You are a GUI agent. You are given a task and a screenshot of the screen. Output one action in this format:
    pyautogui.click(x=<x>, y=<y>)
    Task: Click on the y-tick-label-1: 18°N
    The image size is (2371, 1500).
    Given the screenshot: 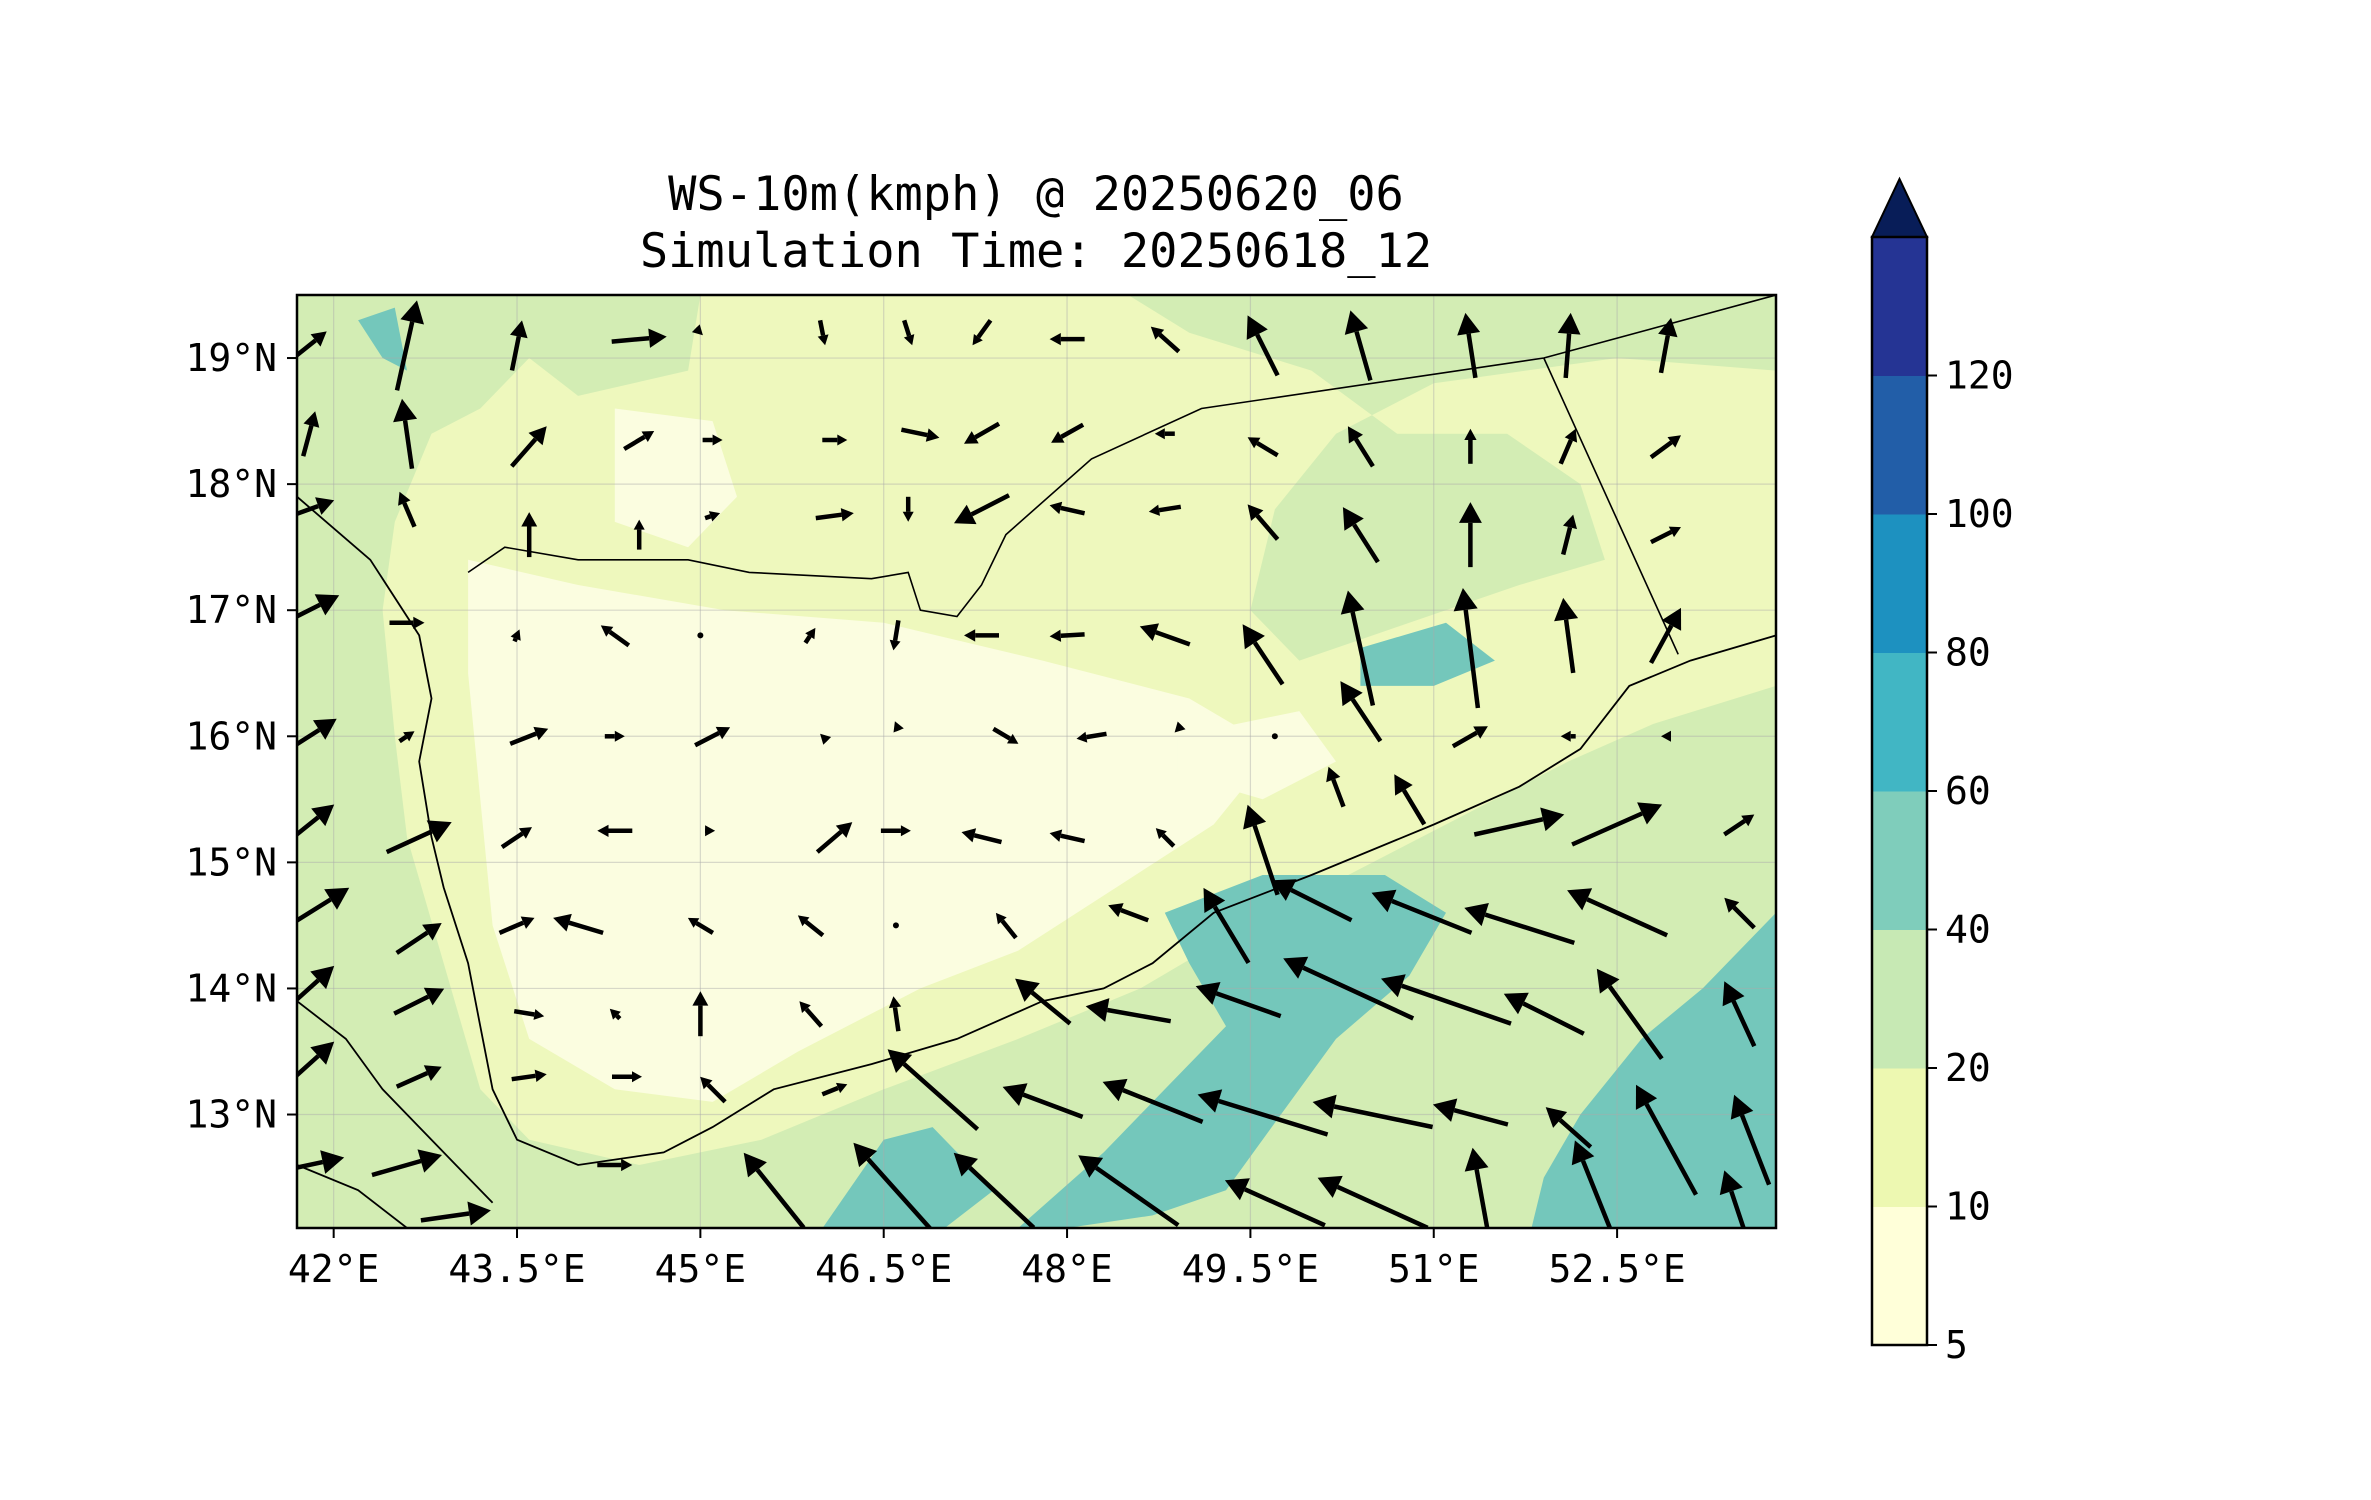 What is the action you would take?
    pyautogui.click(x=231, y=484)
    